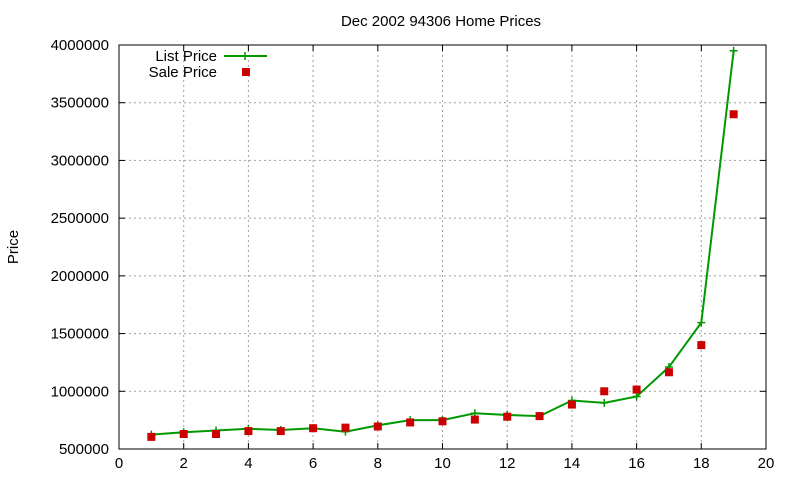 The image size is (800, 480). What do you see at coordinates (80, 334) in the screenshot?
I see `y-tick-label: 1500000` at bounding box center [80, 334].